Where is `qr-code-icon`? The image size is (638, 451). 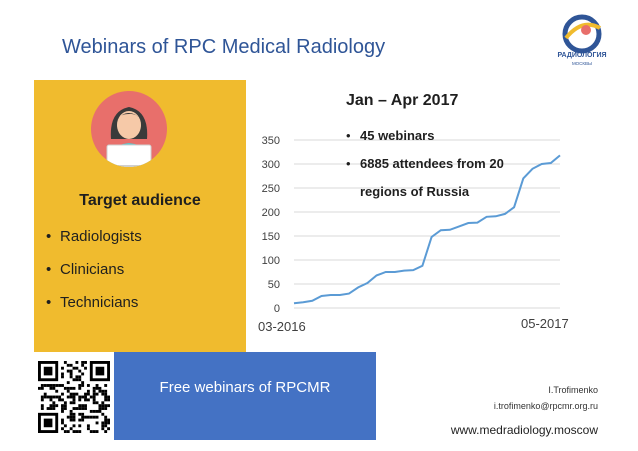 qr-code-icon is located at coordinates (74, 397).